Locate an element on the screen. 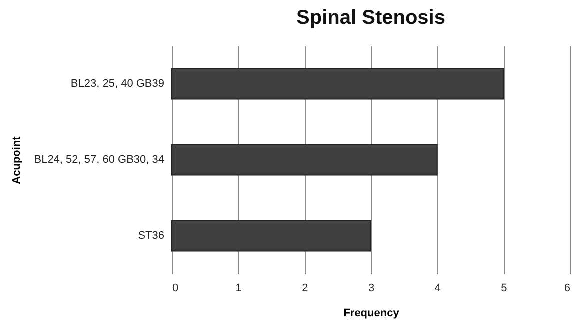 This screenshot has width=584, height=324. x-tick-label: 2 is located at coordinates (305, 288).